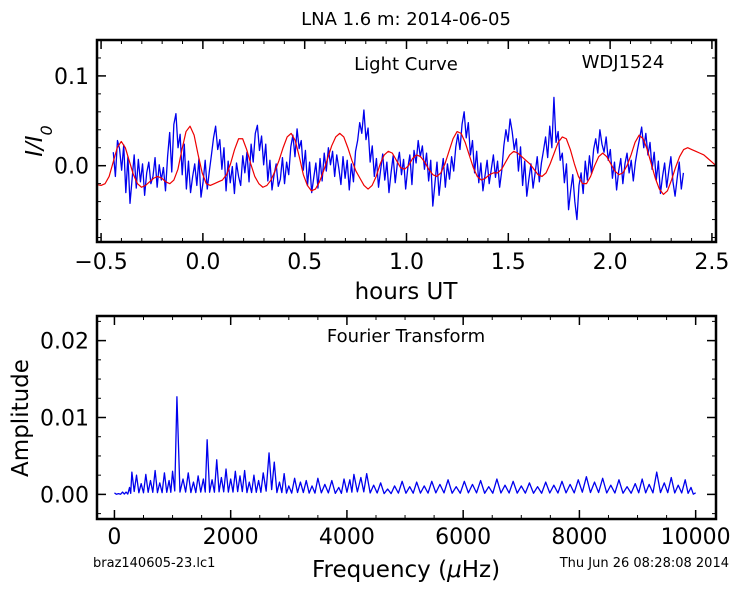  Describe the element at coordinates (696, 537) in the screenshot. I see `x-tick-label: 10000` at that location.